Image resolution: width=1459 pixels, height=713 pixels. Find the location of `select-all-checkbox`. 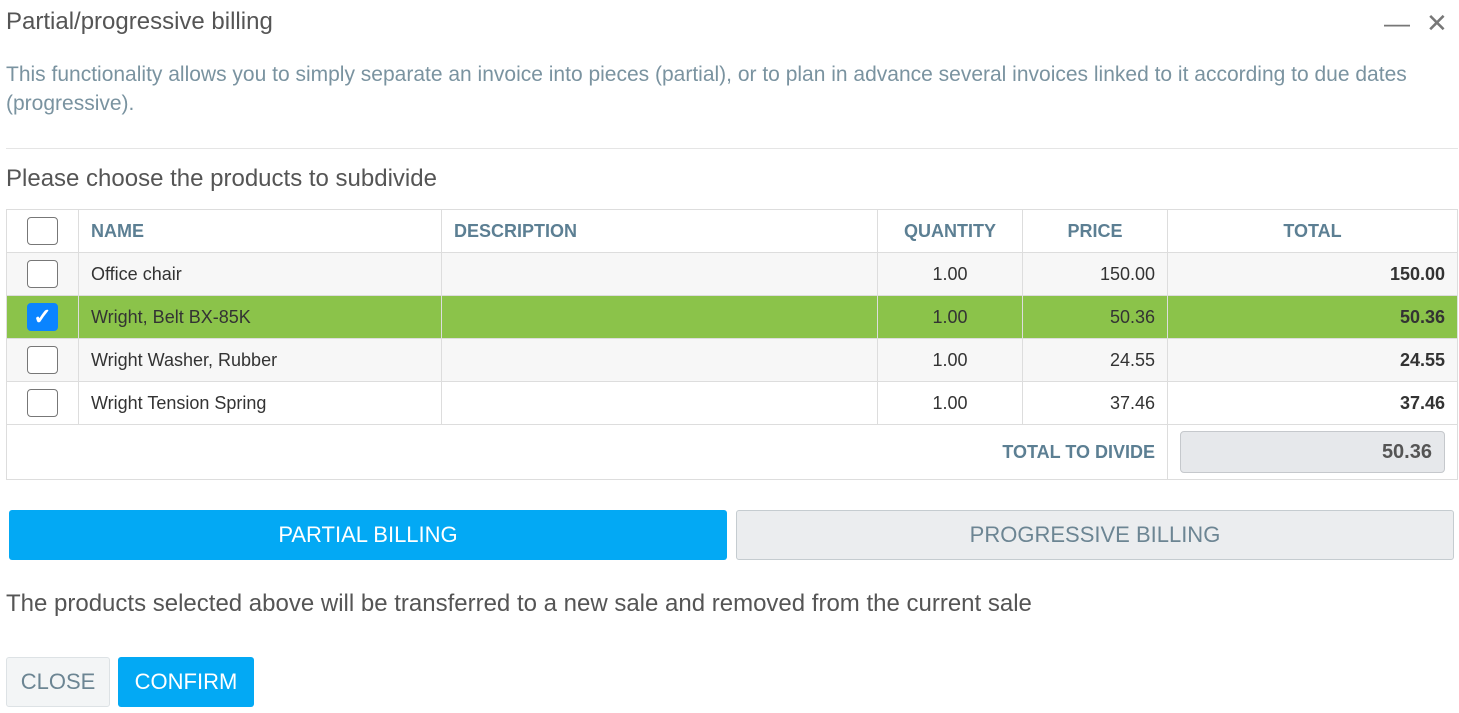

select-all-checkbox is located at coordinates (42, 231).